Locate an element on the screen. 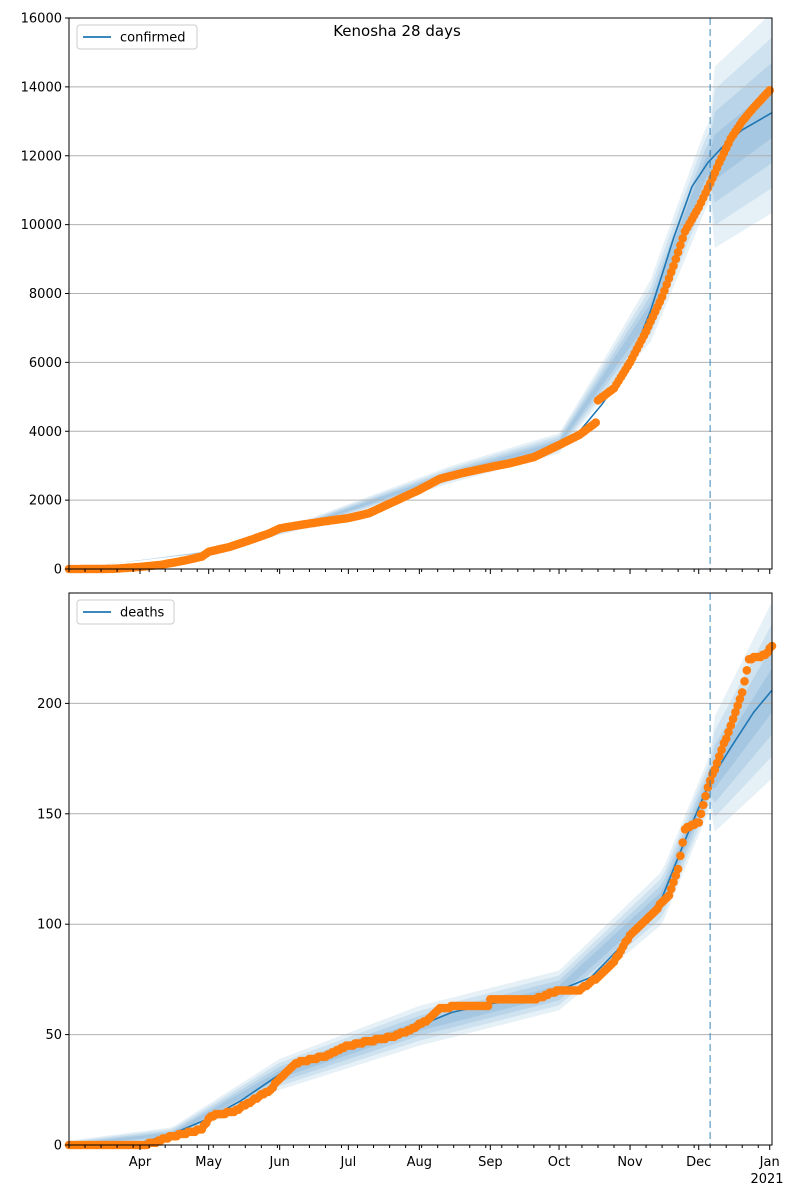 This screenshot has width=800, height=1200. figure-title: Kenosha 28 days is located at coordinates (397, 31).